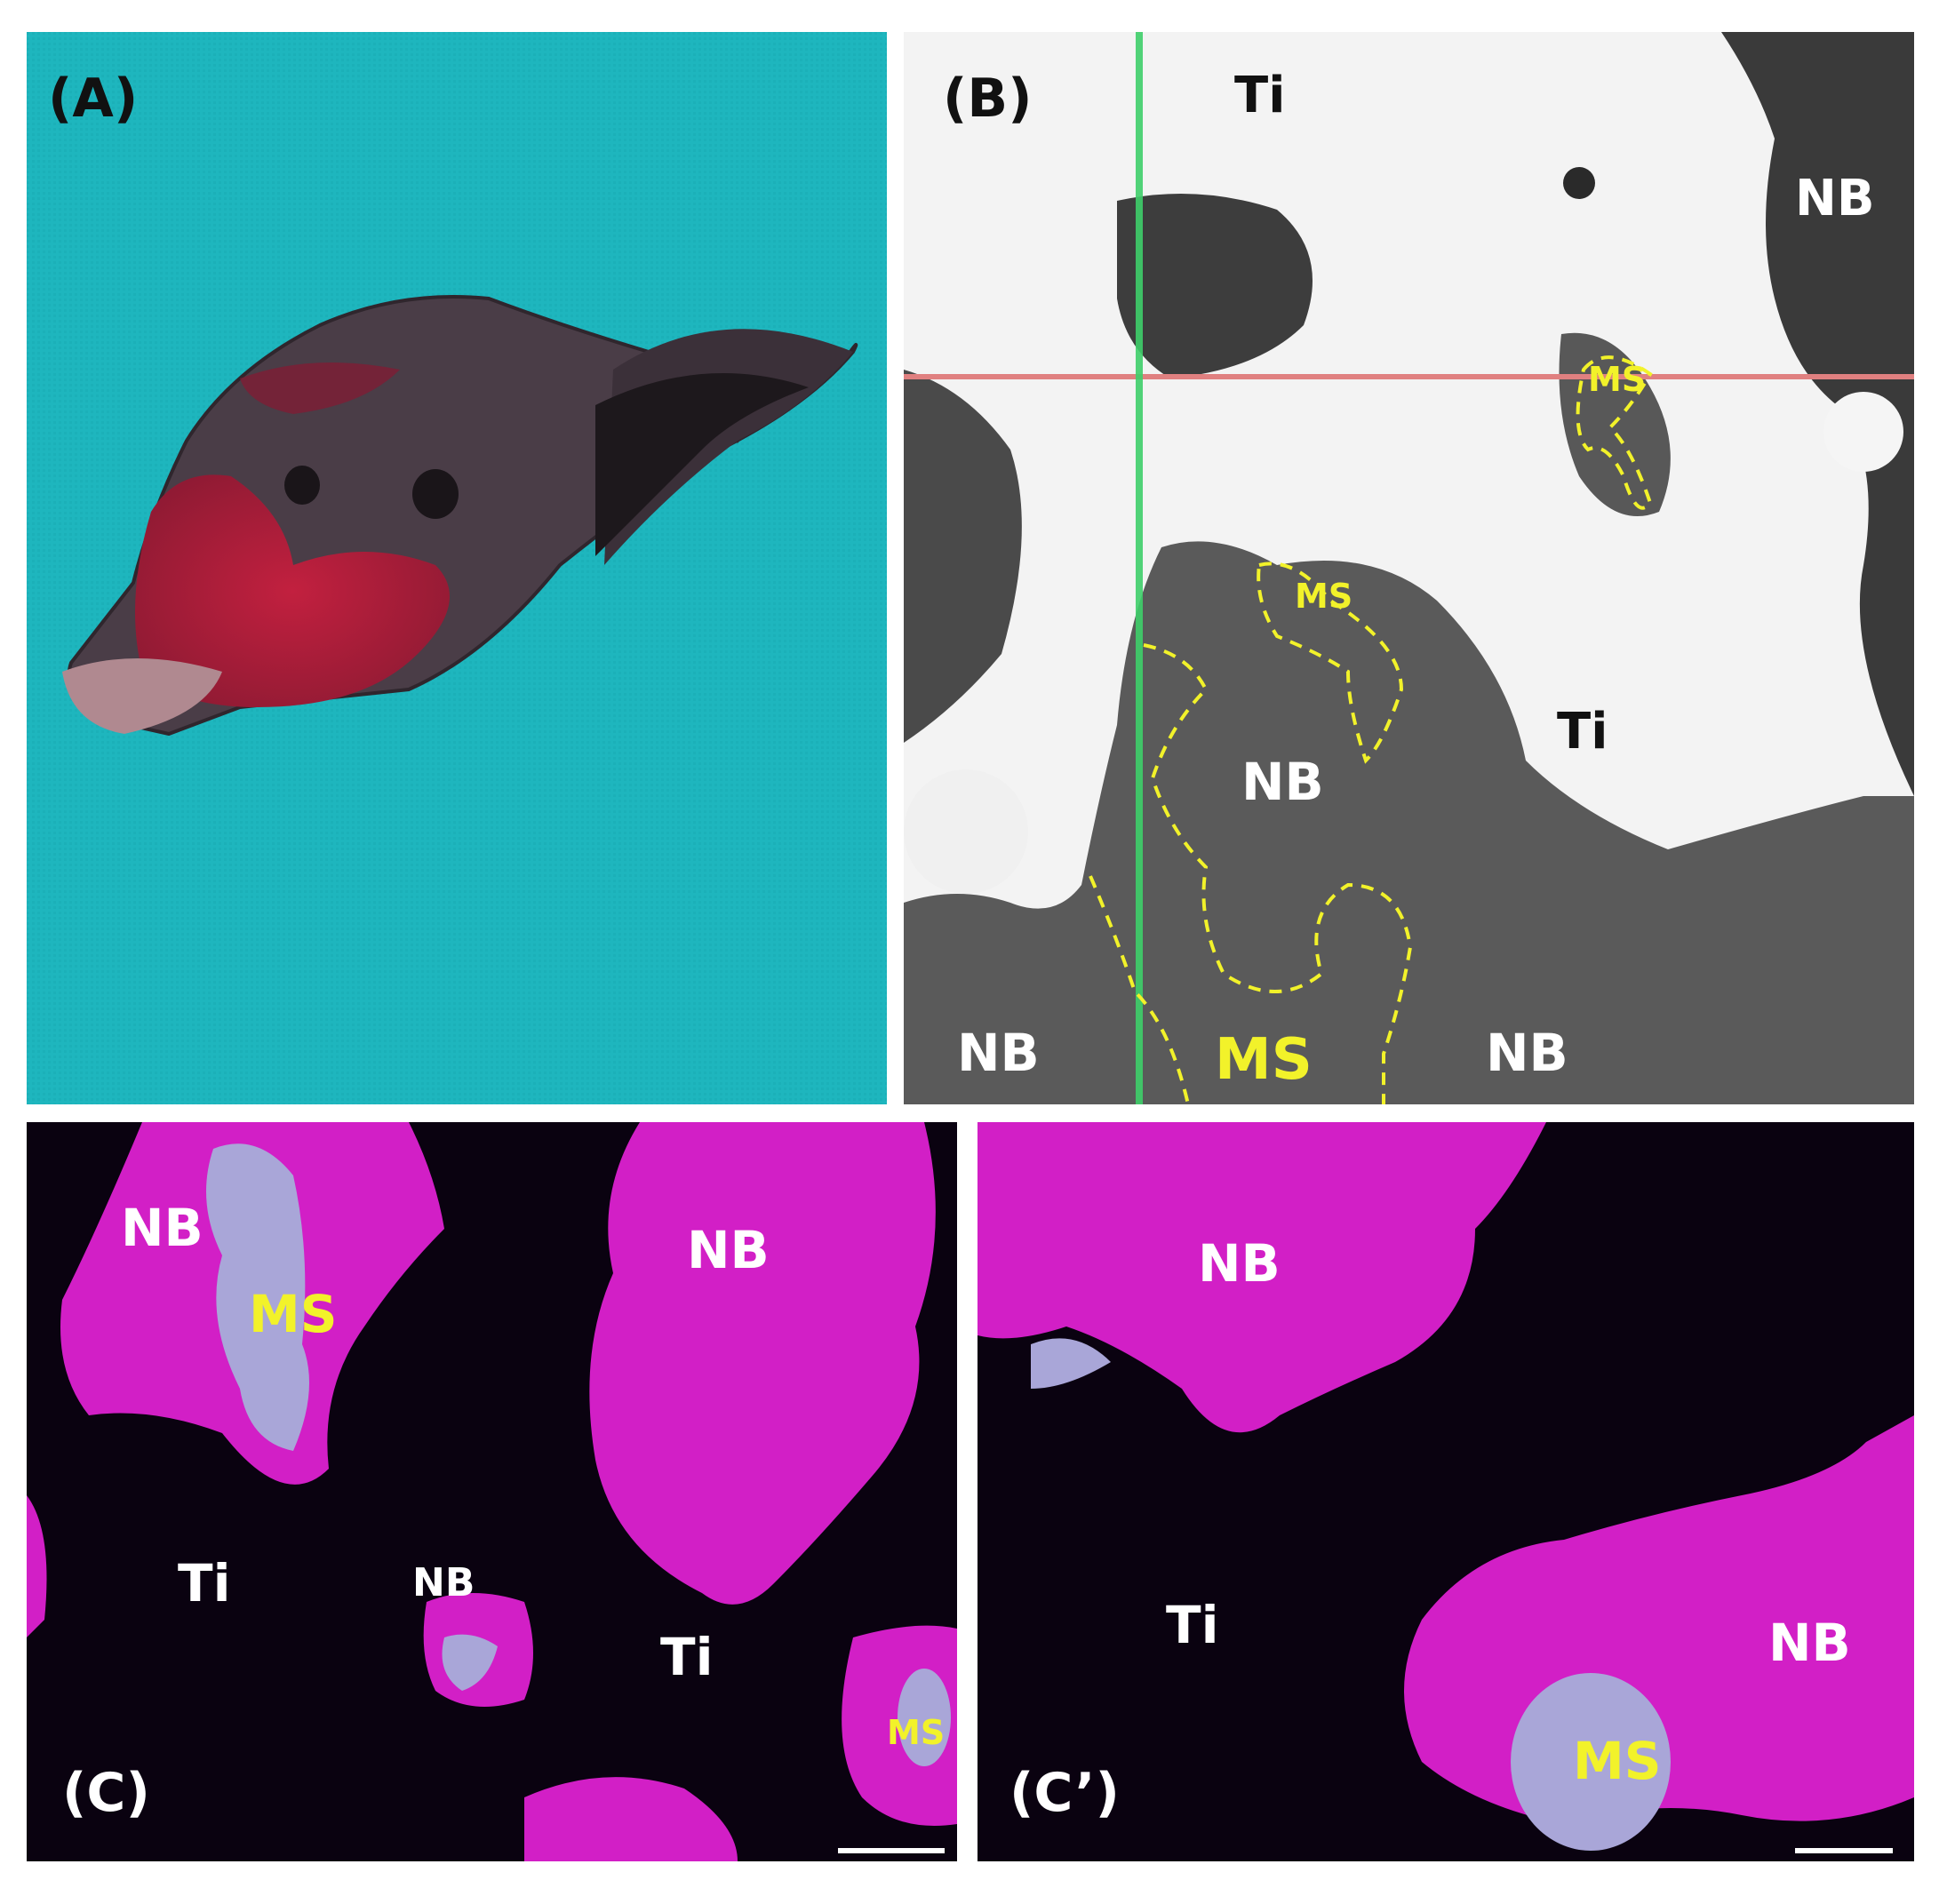 This screenshot has width=1939, height=1904. What do you see at coordinates (1324, 596) in the screenshot?
I see `panel-b-region-ms-middle: MS` at bounding box center [1324, 596].